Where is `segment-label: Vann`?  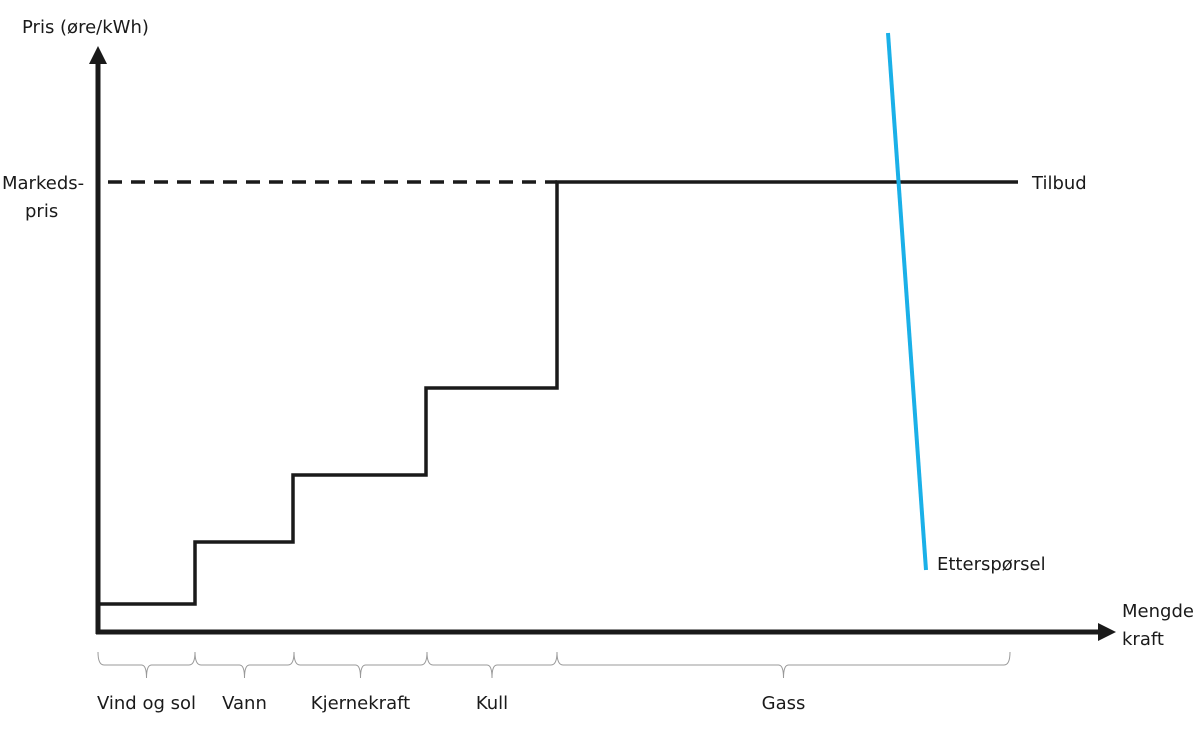
segment-label: Vann is located at coordinates (244, 703).